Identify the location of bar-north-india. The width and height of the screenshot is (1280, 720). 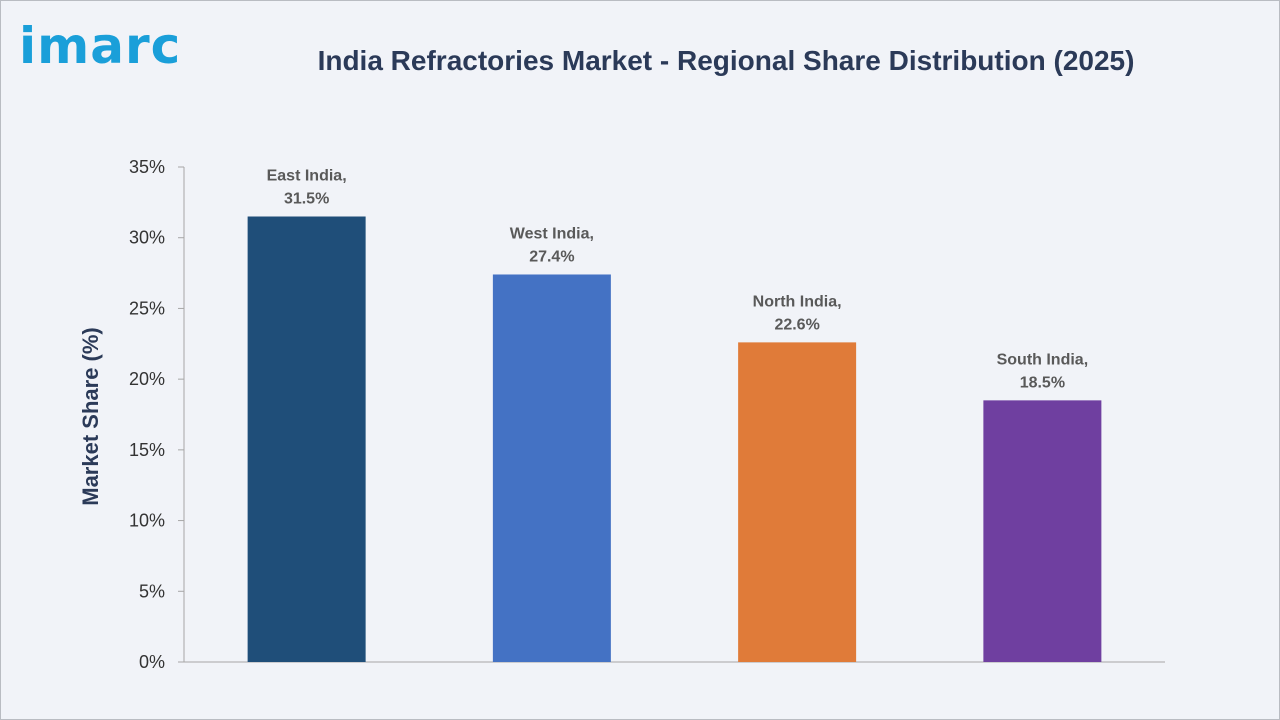
(797, 502).